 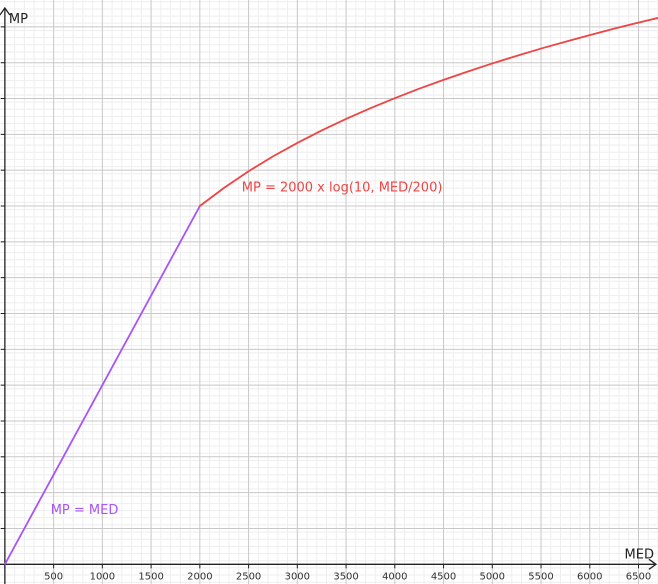 I want to click on x-tick-label: 6500, so click(x=638, y=576).